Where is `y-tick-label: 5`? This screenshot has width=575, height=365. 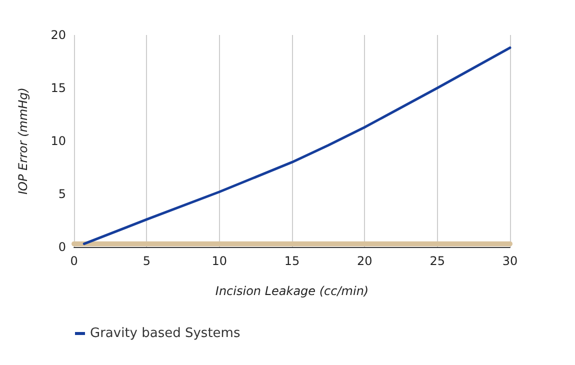 y-tick-label: 5 is located at coordinates (62, 194).